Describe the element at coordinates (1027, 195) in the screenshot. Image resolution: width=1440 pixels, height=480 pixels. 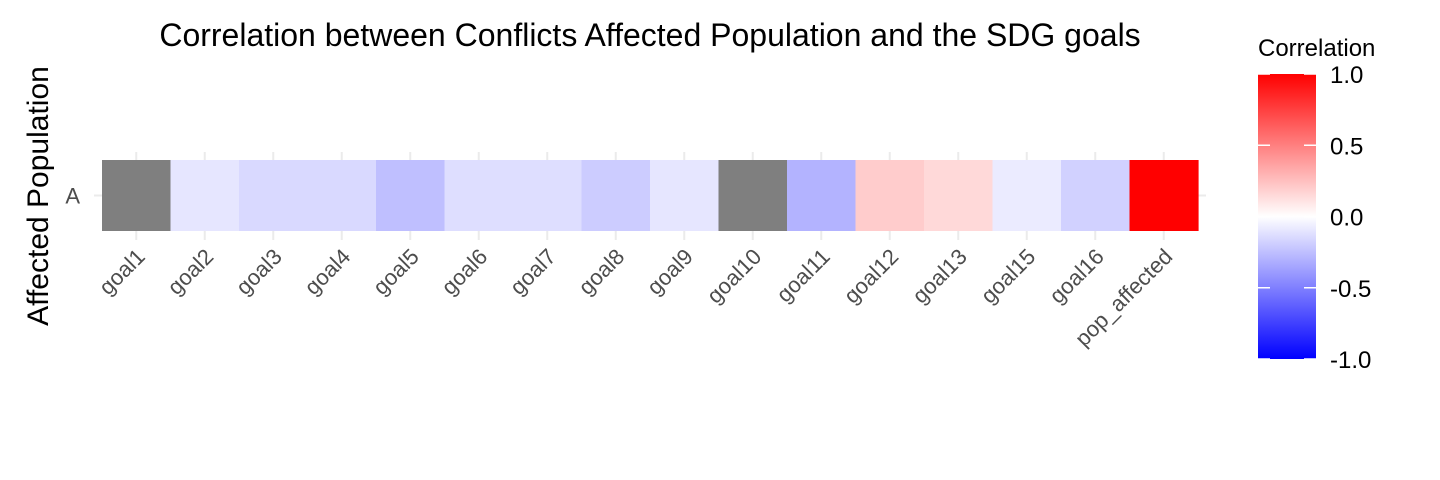
I see `heatmap-cell-goal15` at that location.